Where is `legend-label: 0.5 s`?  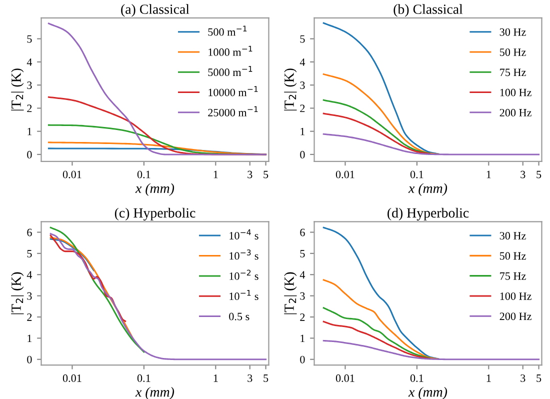 legend-label: 0.5 s is located at coordinates (239, 316).